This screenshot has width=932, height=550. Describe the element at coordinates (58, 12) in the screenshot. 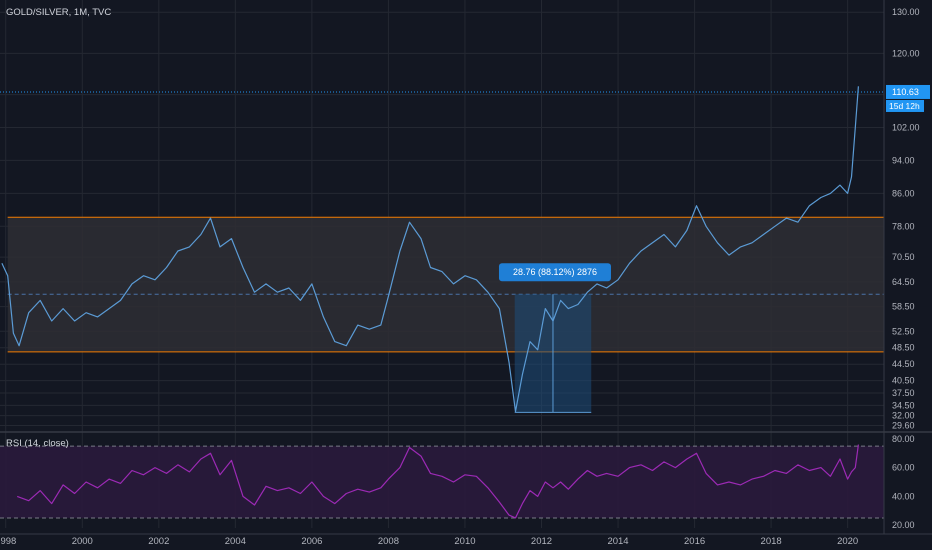

I see `symbol-header: GOLD/SILVER, 1M, TVC` at that location.